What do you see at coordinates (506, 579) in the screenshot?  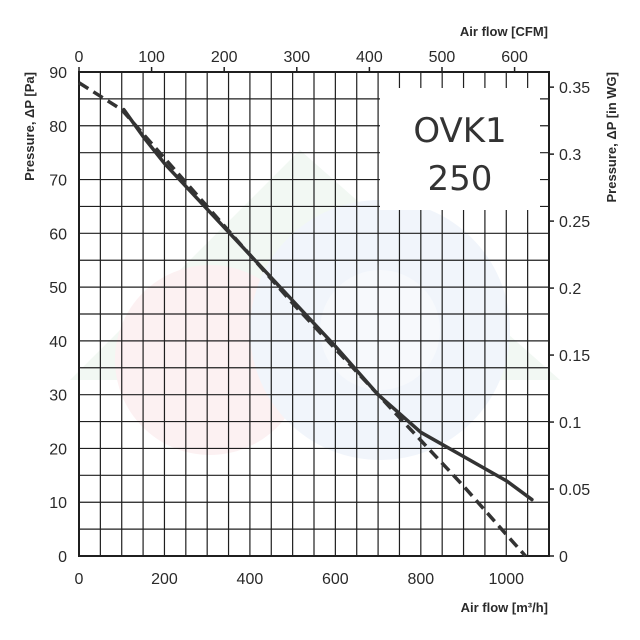 I see `x-tick-label: 1000` at bounding box center [506, 579].